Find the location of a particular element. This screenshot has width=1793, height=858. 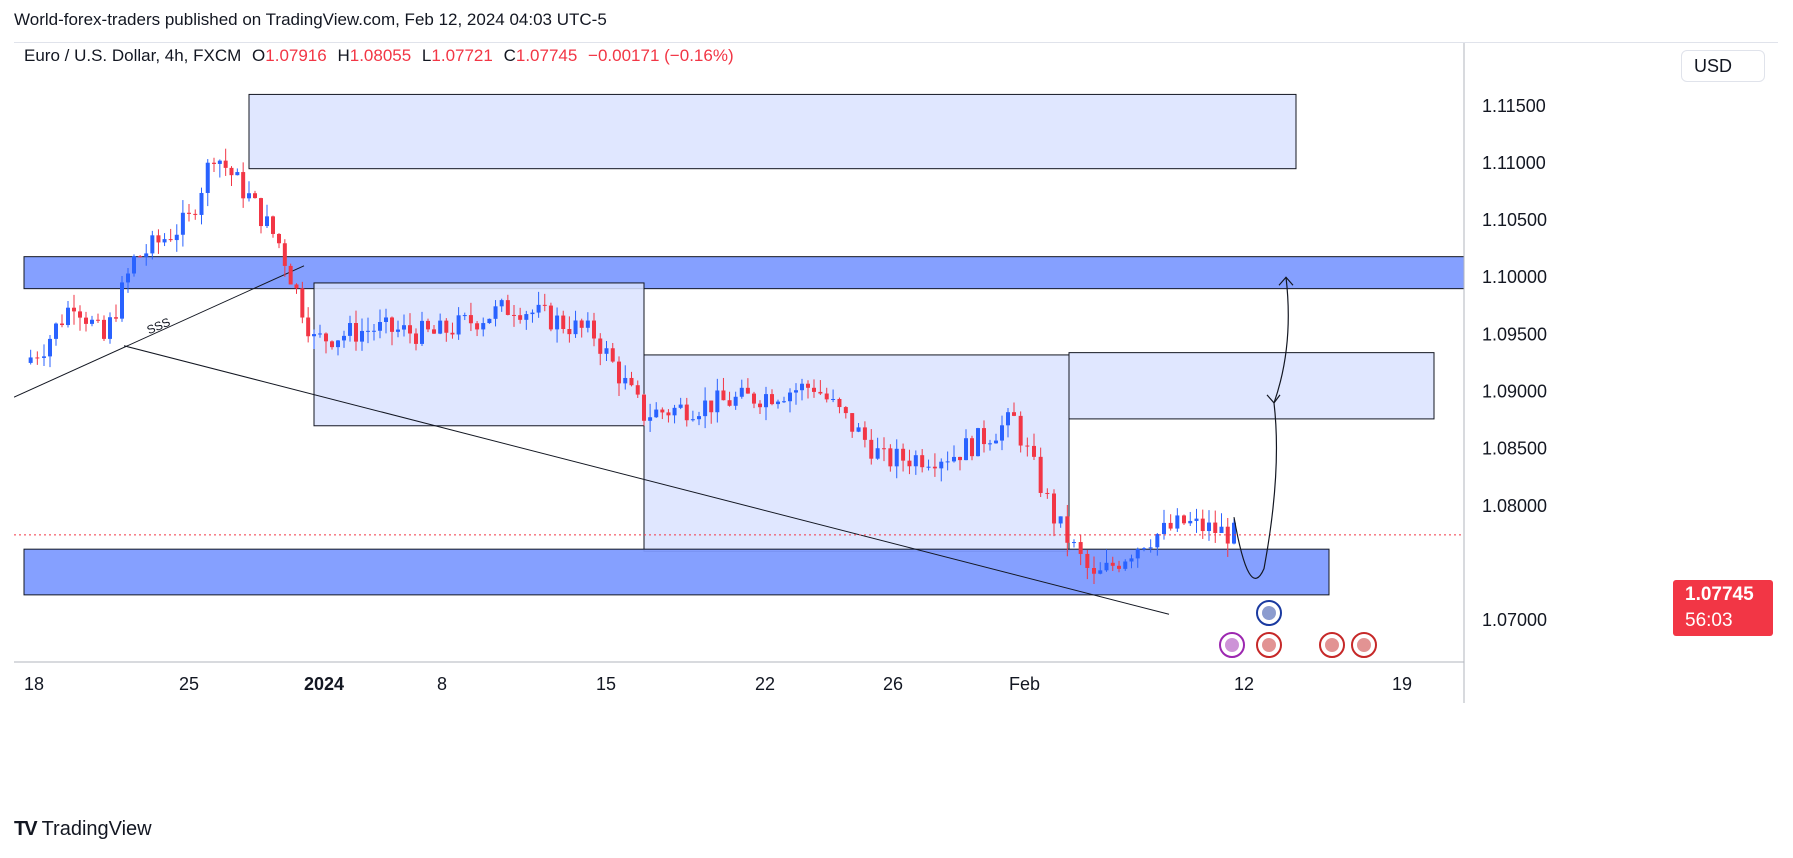

time-tick-label: 18 is located at coordinates (34, 684).